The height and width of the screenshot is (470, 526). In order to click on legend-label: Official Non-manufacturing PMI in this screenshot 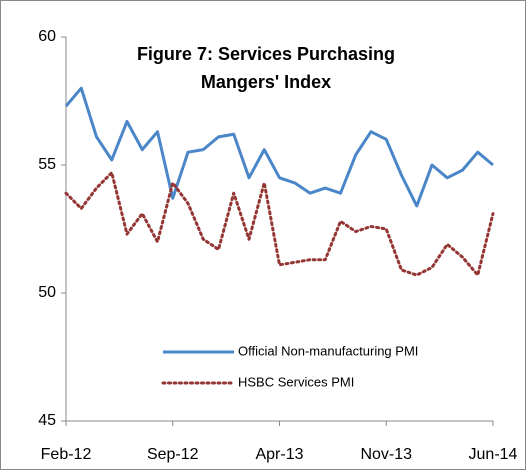, I will do `click(328, 350)`.